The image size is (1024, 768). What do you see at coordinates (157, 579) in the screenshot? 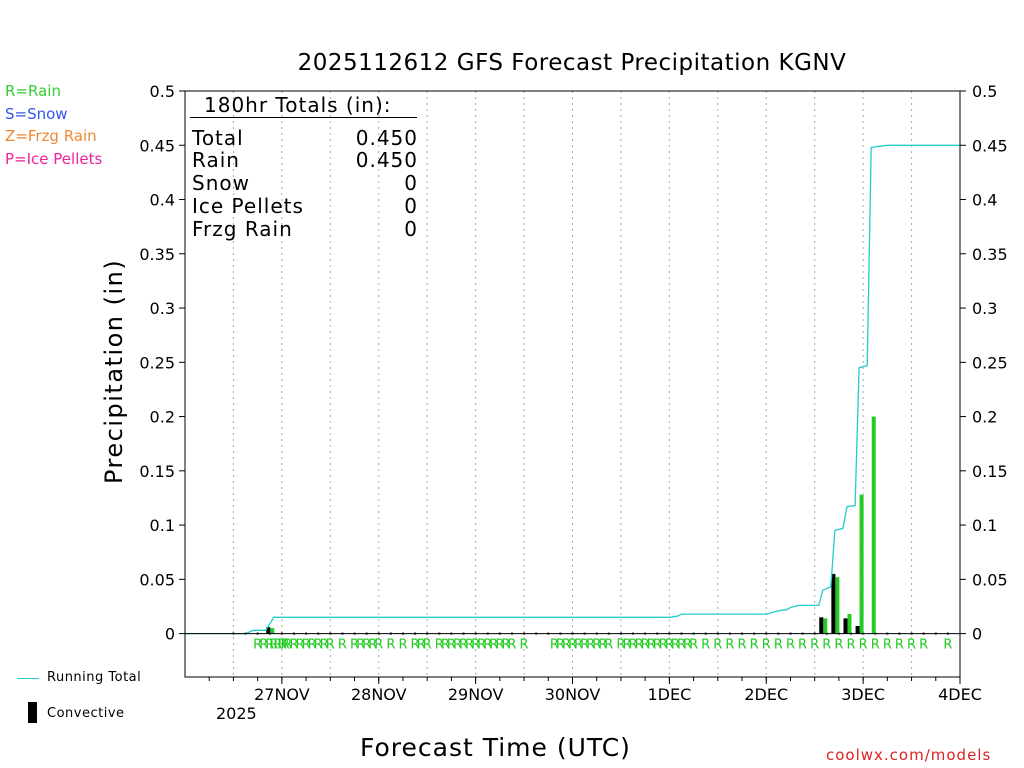
I see `y-tick-label-left: 0.05` at bounding box center [157, 579].